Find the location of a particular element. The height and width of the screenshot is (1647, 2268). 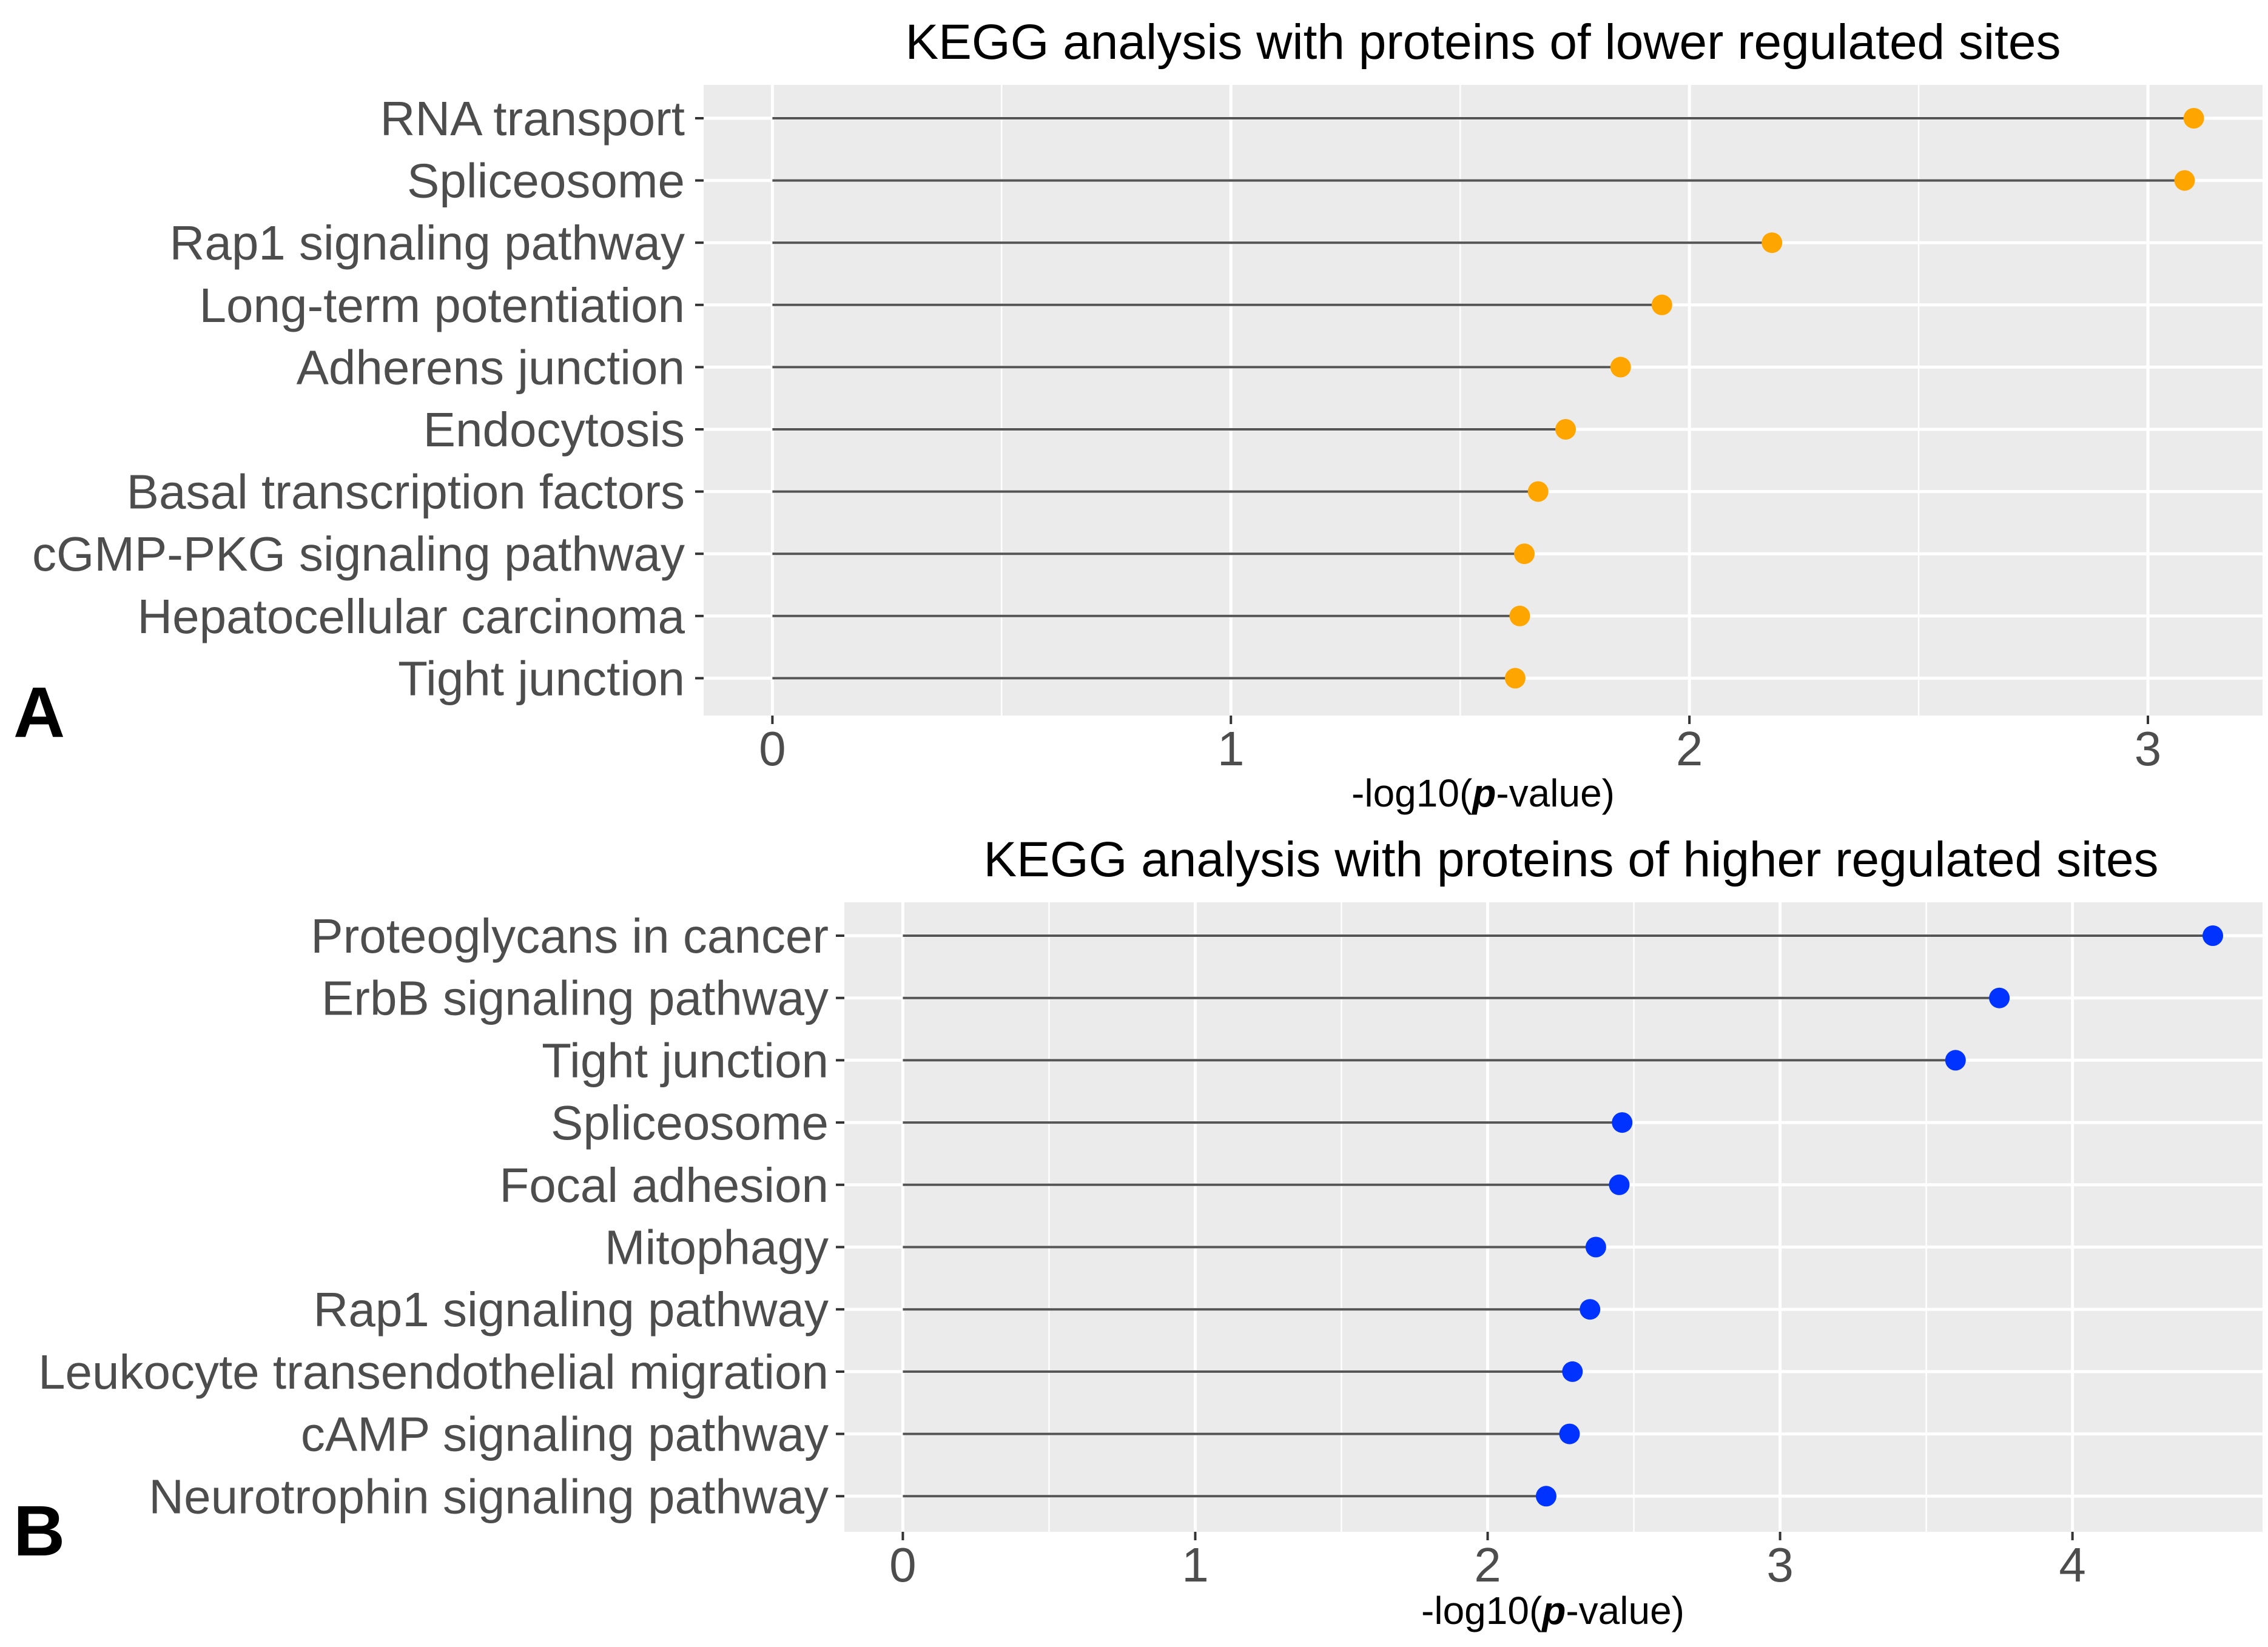

panel-a-x-tick-label: 0 is located at coordinates (773, 749).